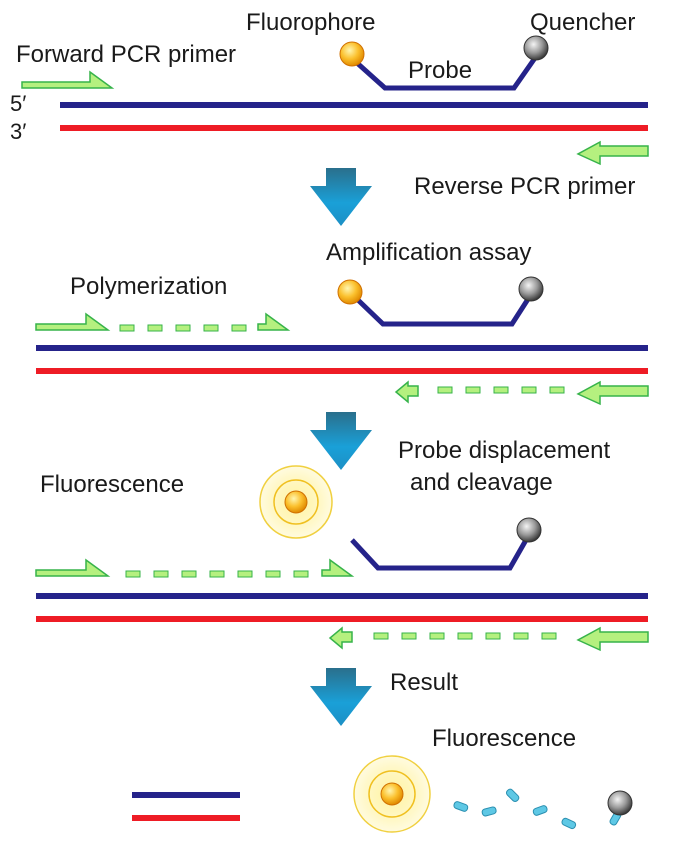  What do you see at coordinates (149, 286) in the screenshot?
I see `polymerization-label: Polymerization` at bounding box center [149, 286].